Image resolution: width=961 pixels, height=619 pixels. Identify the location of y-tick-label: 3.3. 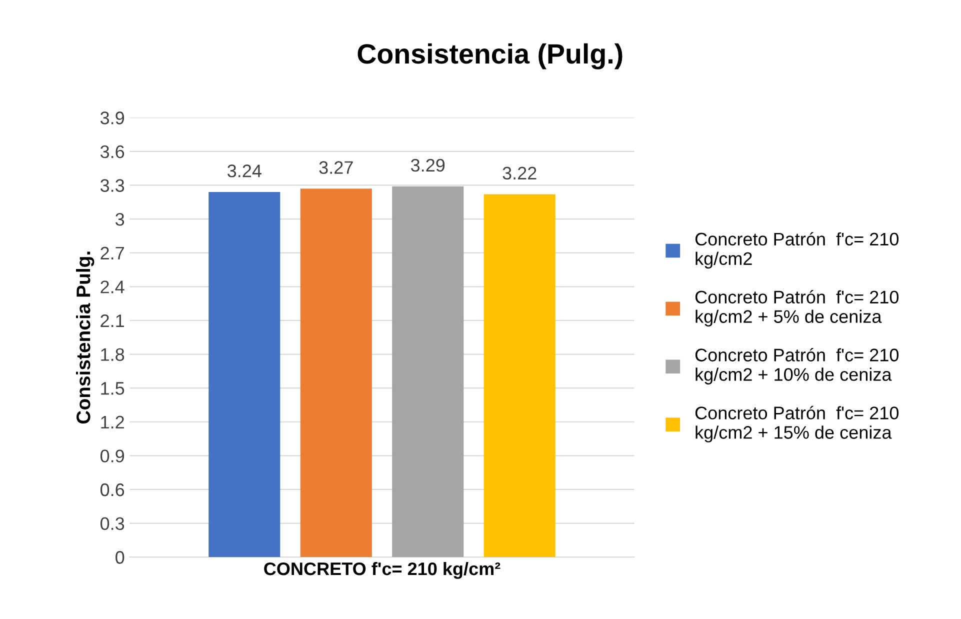
(112, 185).